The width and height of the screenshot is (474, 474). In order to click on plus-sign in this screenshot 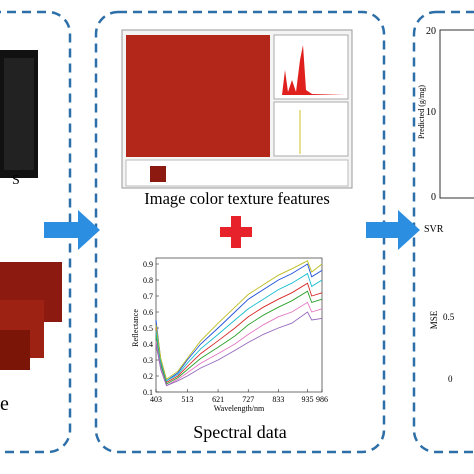, I will do `click(236, 232)`.